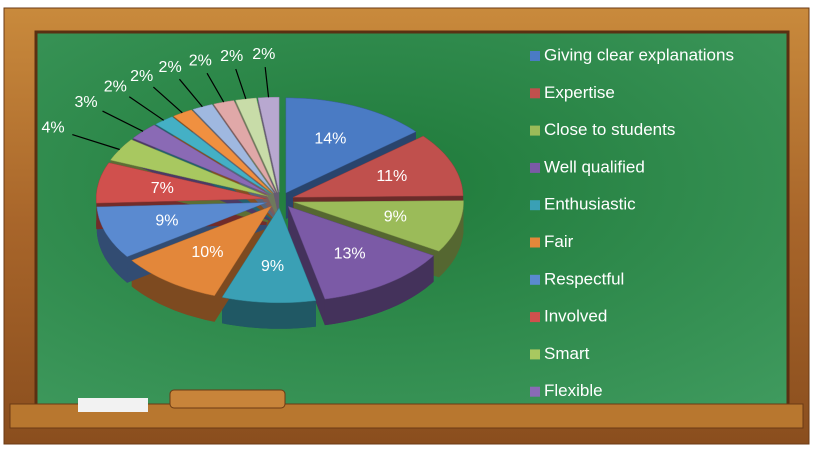  What do you see at coordinates (579, 92) in the screenshot?
I see `legend-label: Expertise` at bounding box center [579, 92].